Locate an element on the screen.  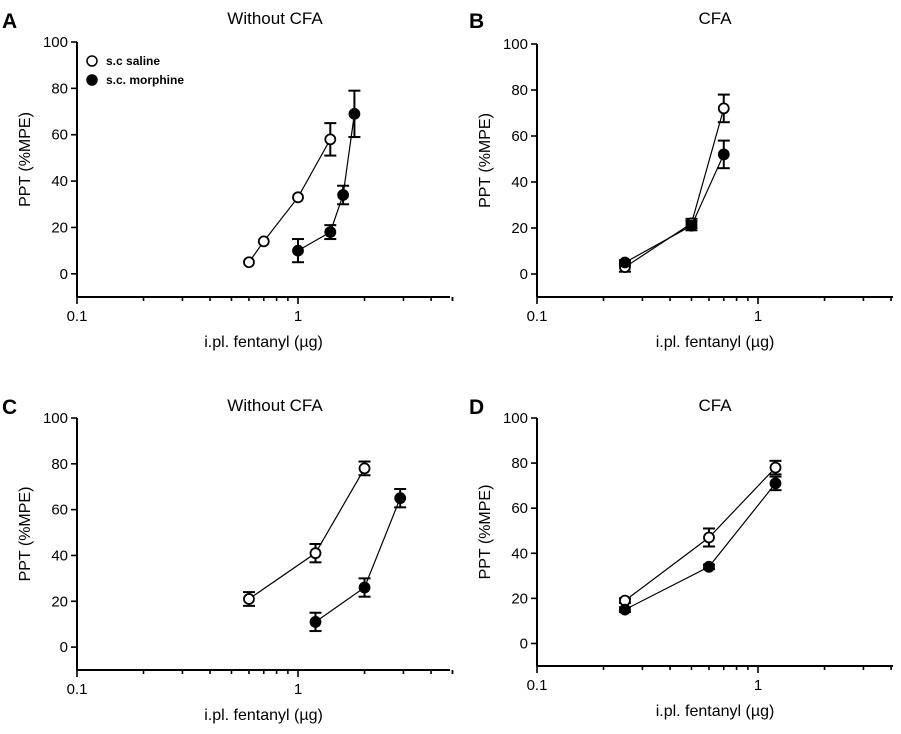
legend-label: s.c. morphine is located at coordinates (145, 80).